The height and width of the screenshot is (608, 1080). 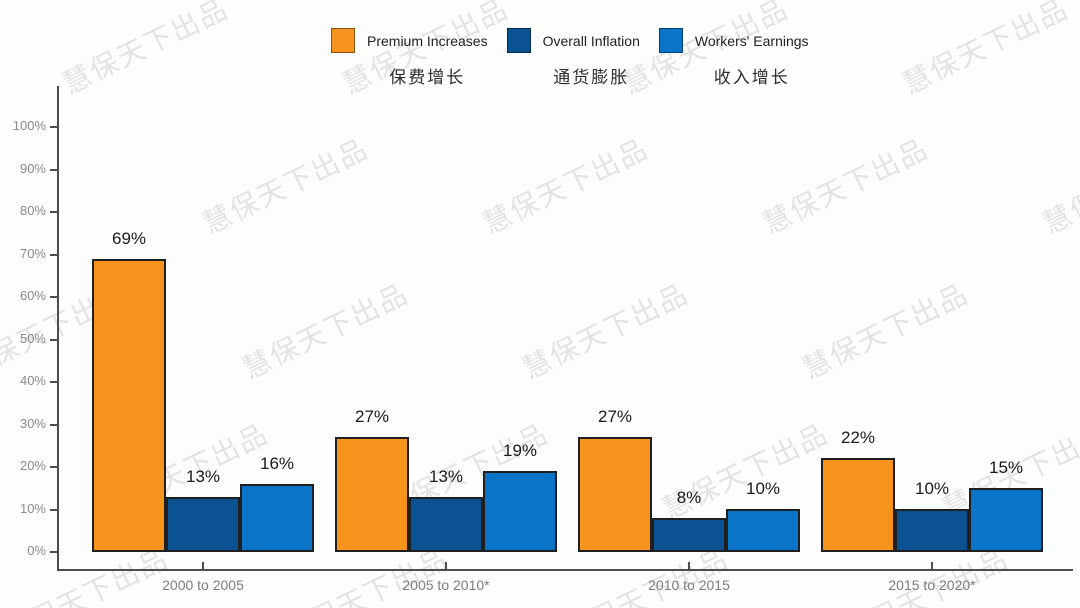 What do you see at coordinates (446, 585) in the screenshot?
I see `x-axis-category-label: 2005 to 2010*` at bounding box center [446, 585].